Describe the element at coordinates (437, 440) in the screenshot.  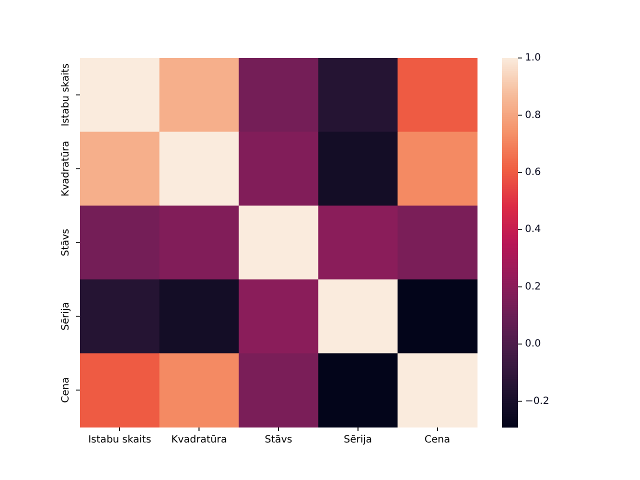
I see `x-tick-label: Cena` at that location.